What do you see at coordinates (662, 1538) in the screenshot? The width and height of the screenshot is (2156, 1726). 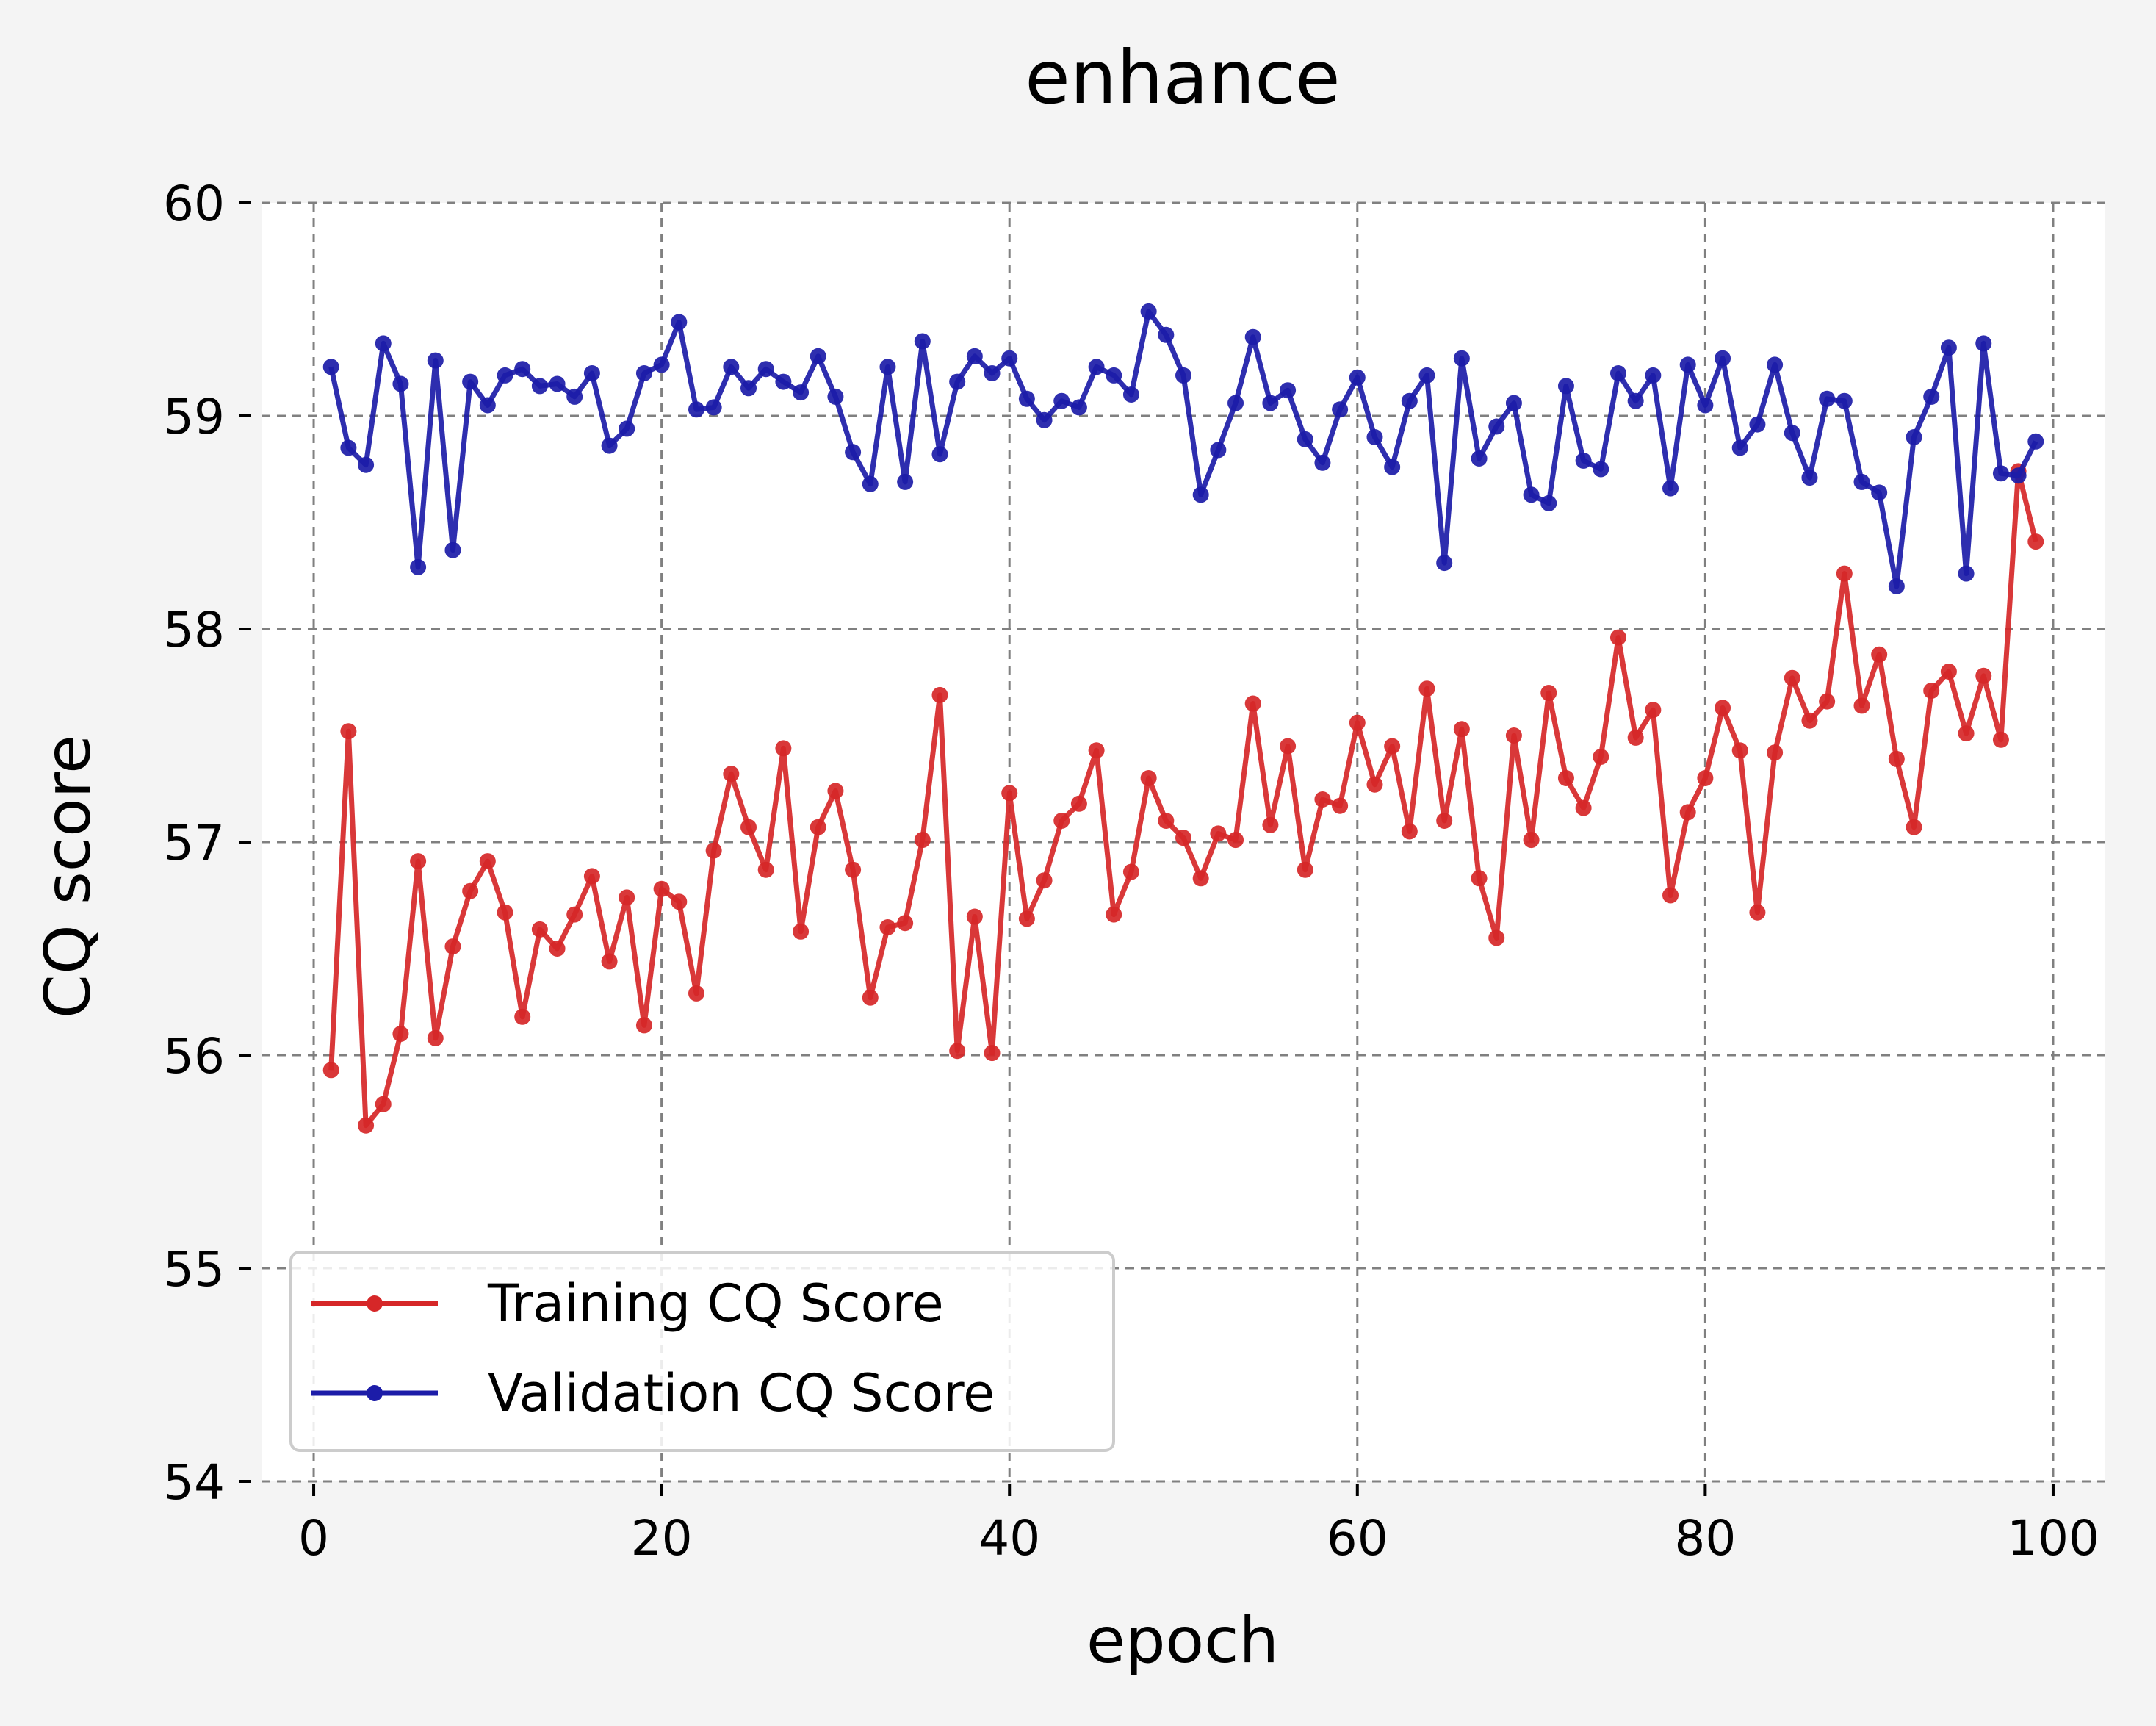 I see `x-tick-label: 20` at bounding box center [662, 1538].